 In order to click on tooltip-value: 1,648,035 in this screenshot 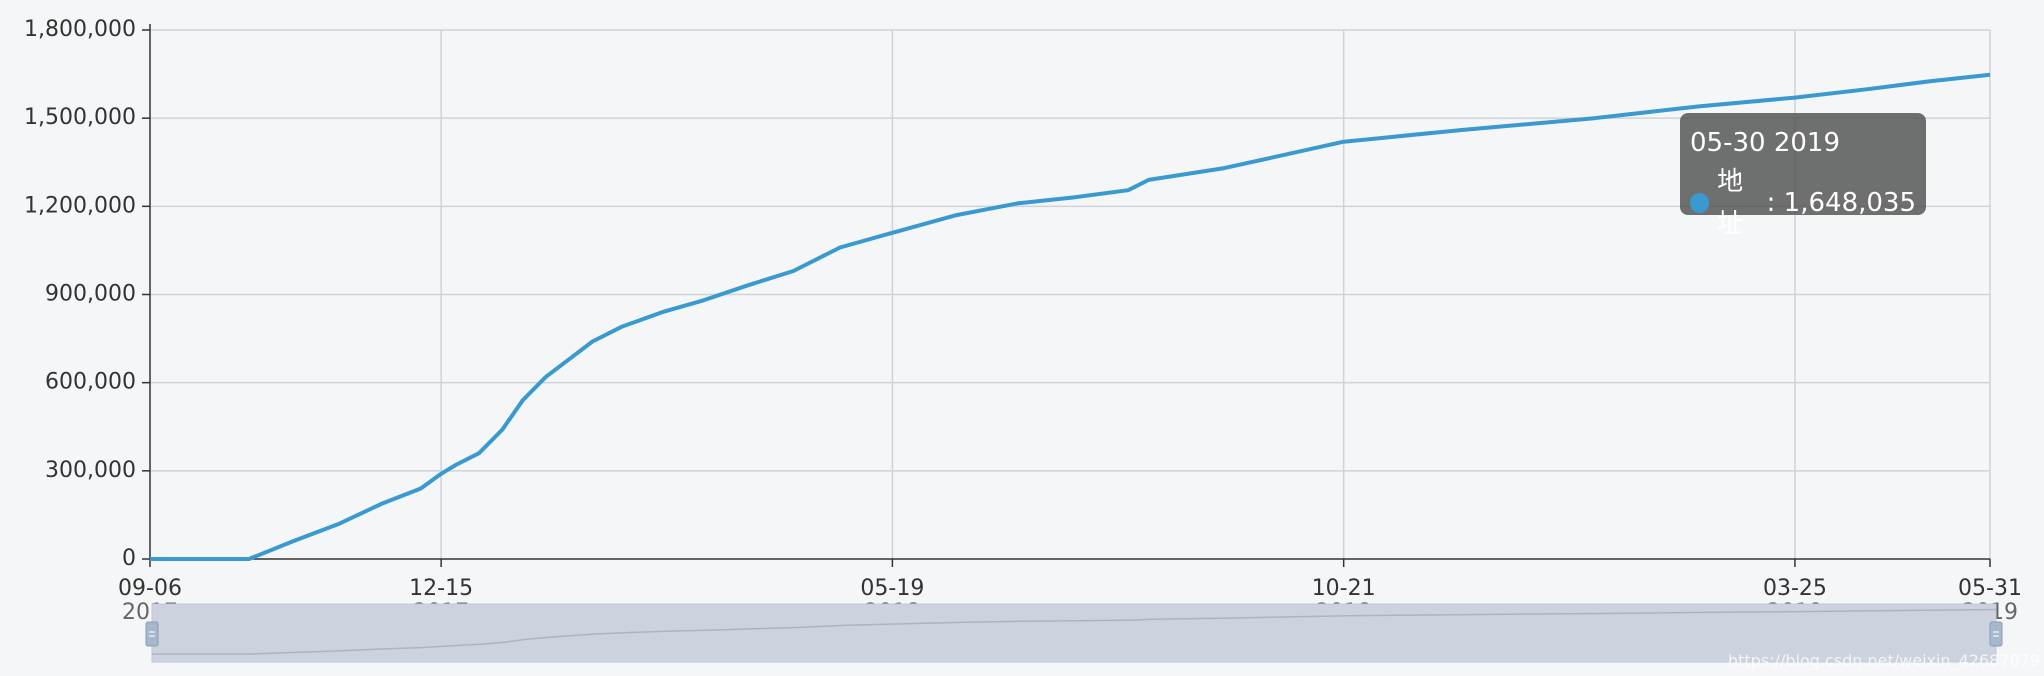, I will do `click(1849, 203)`.